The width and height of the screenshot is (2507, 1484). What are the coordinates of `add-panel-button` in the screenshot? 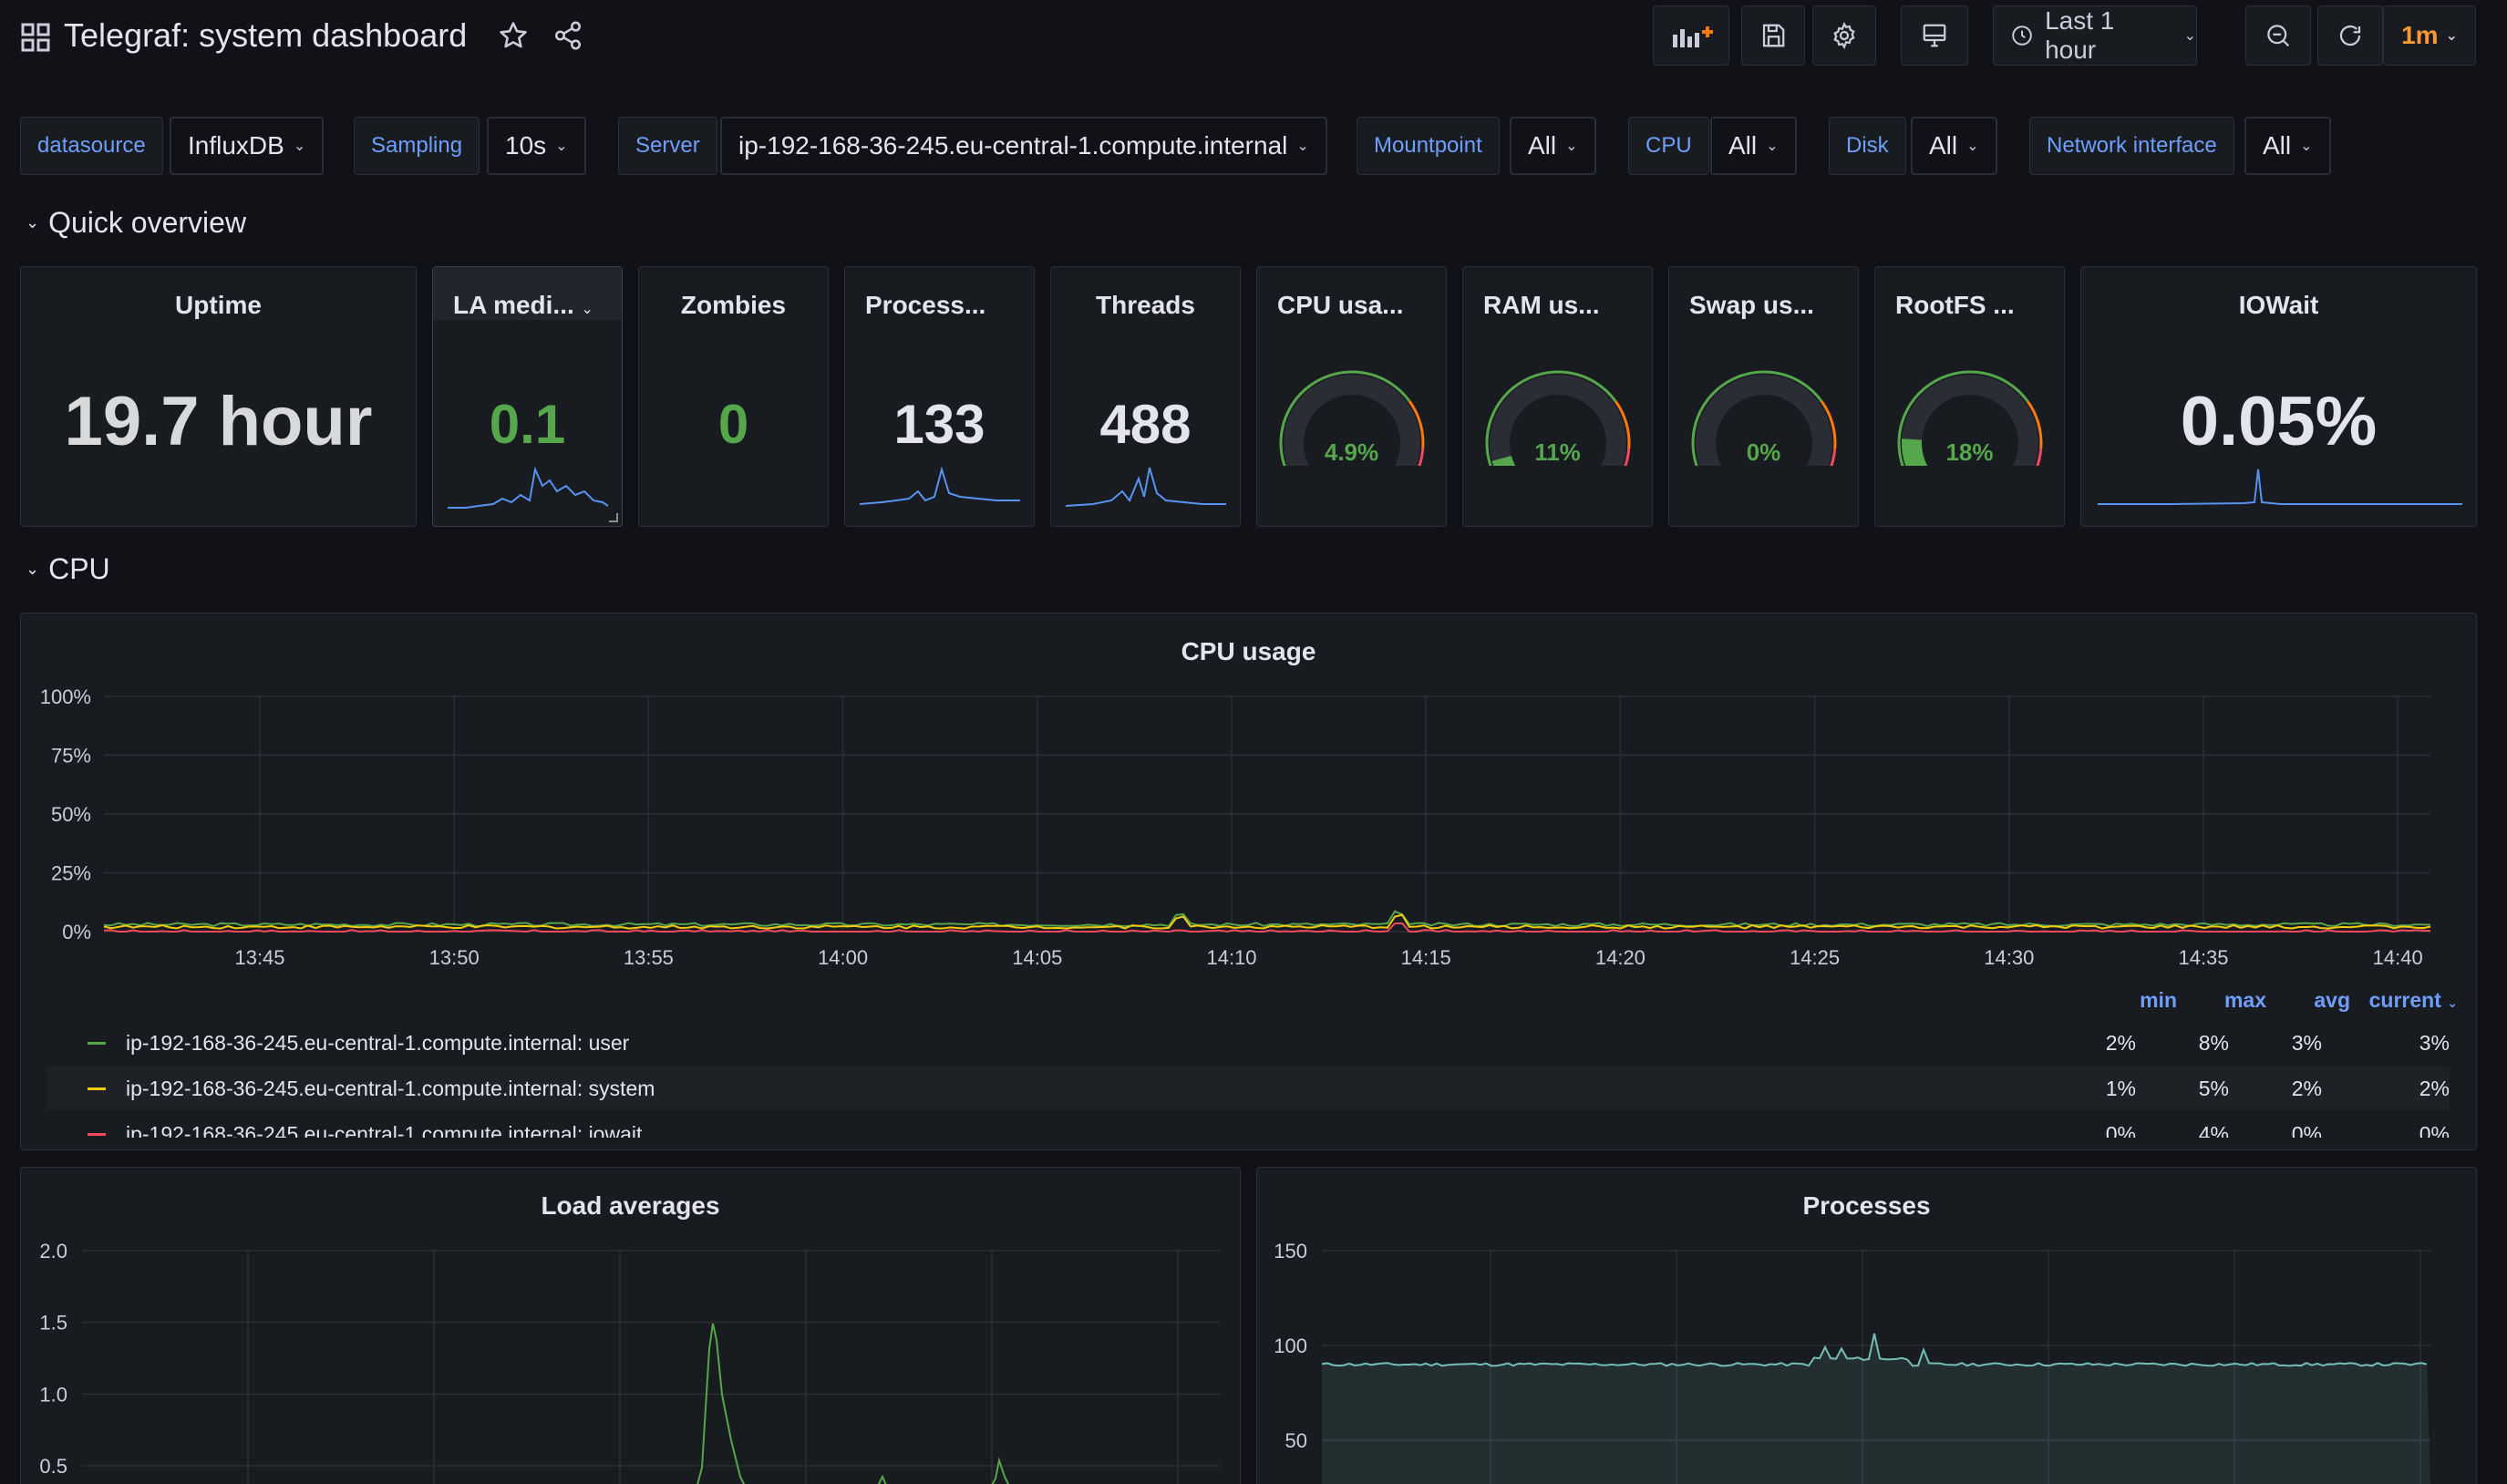 It's located at (1691, 35).